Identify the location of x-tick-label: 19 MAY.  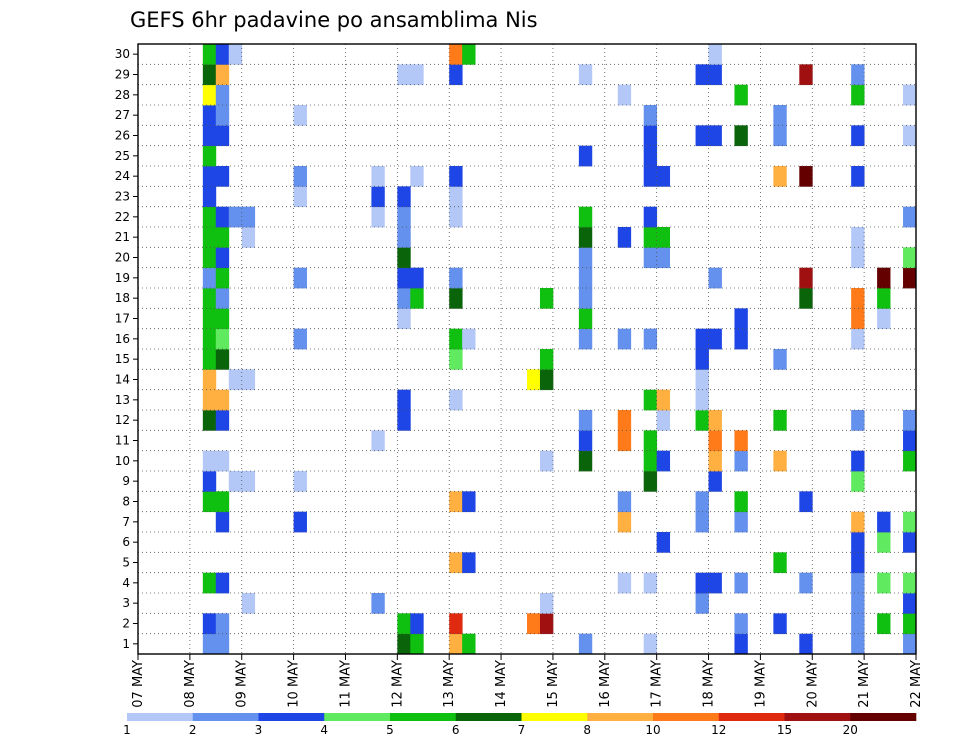
(760, 684).